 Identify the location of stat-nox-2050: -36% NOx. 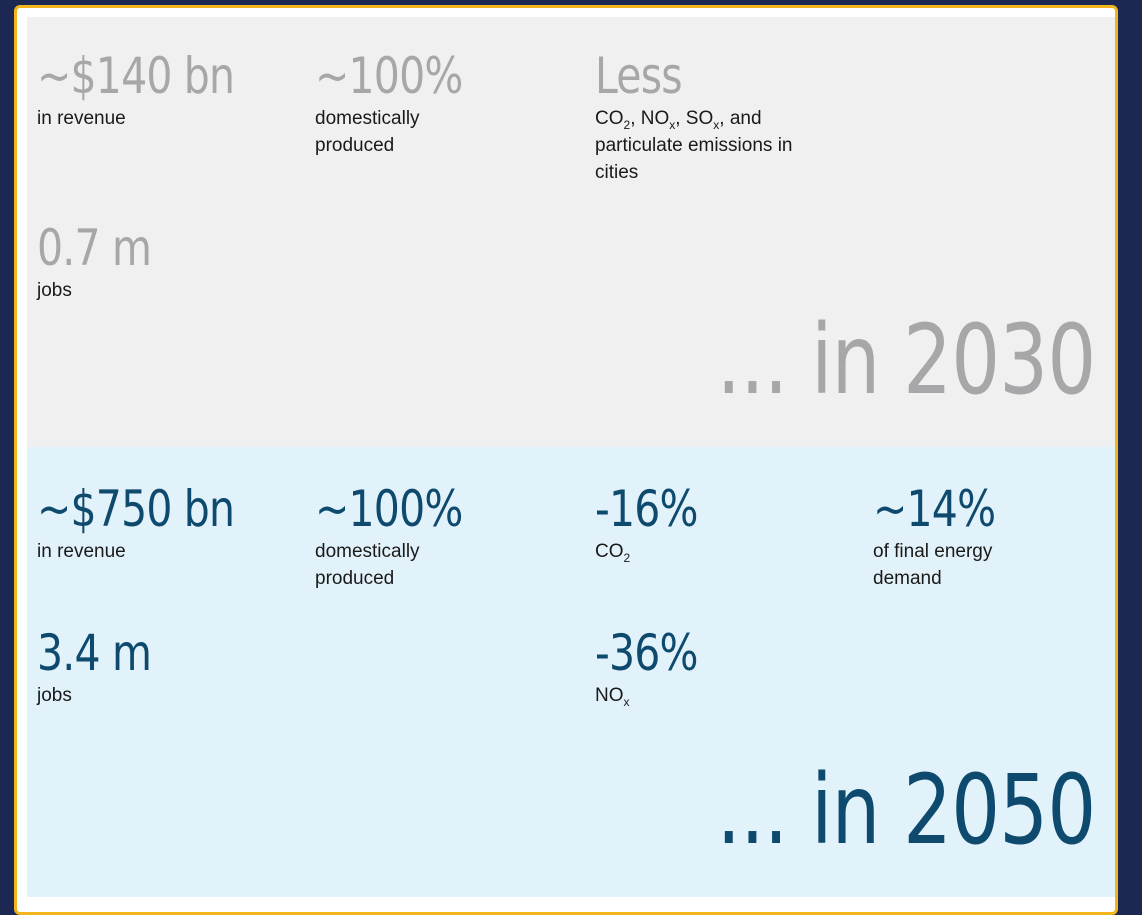
(657, 666).